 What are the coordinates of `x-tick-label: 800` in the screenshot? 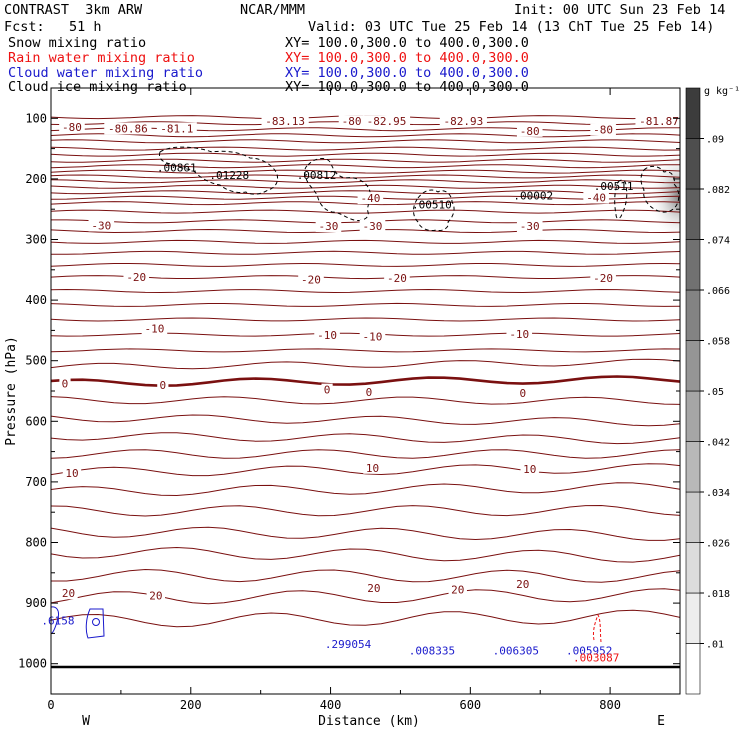 It's located at (610, 705).